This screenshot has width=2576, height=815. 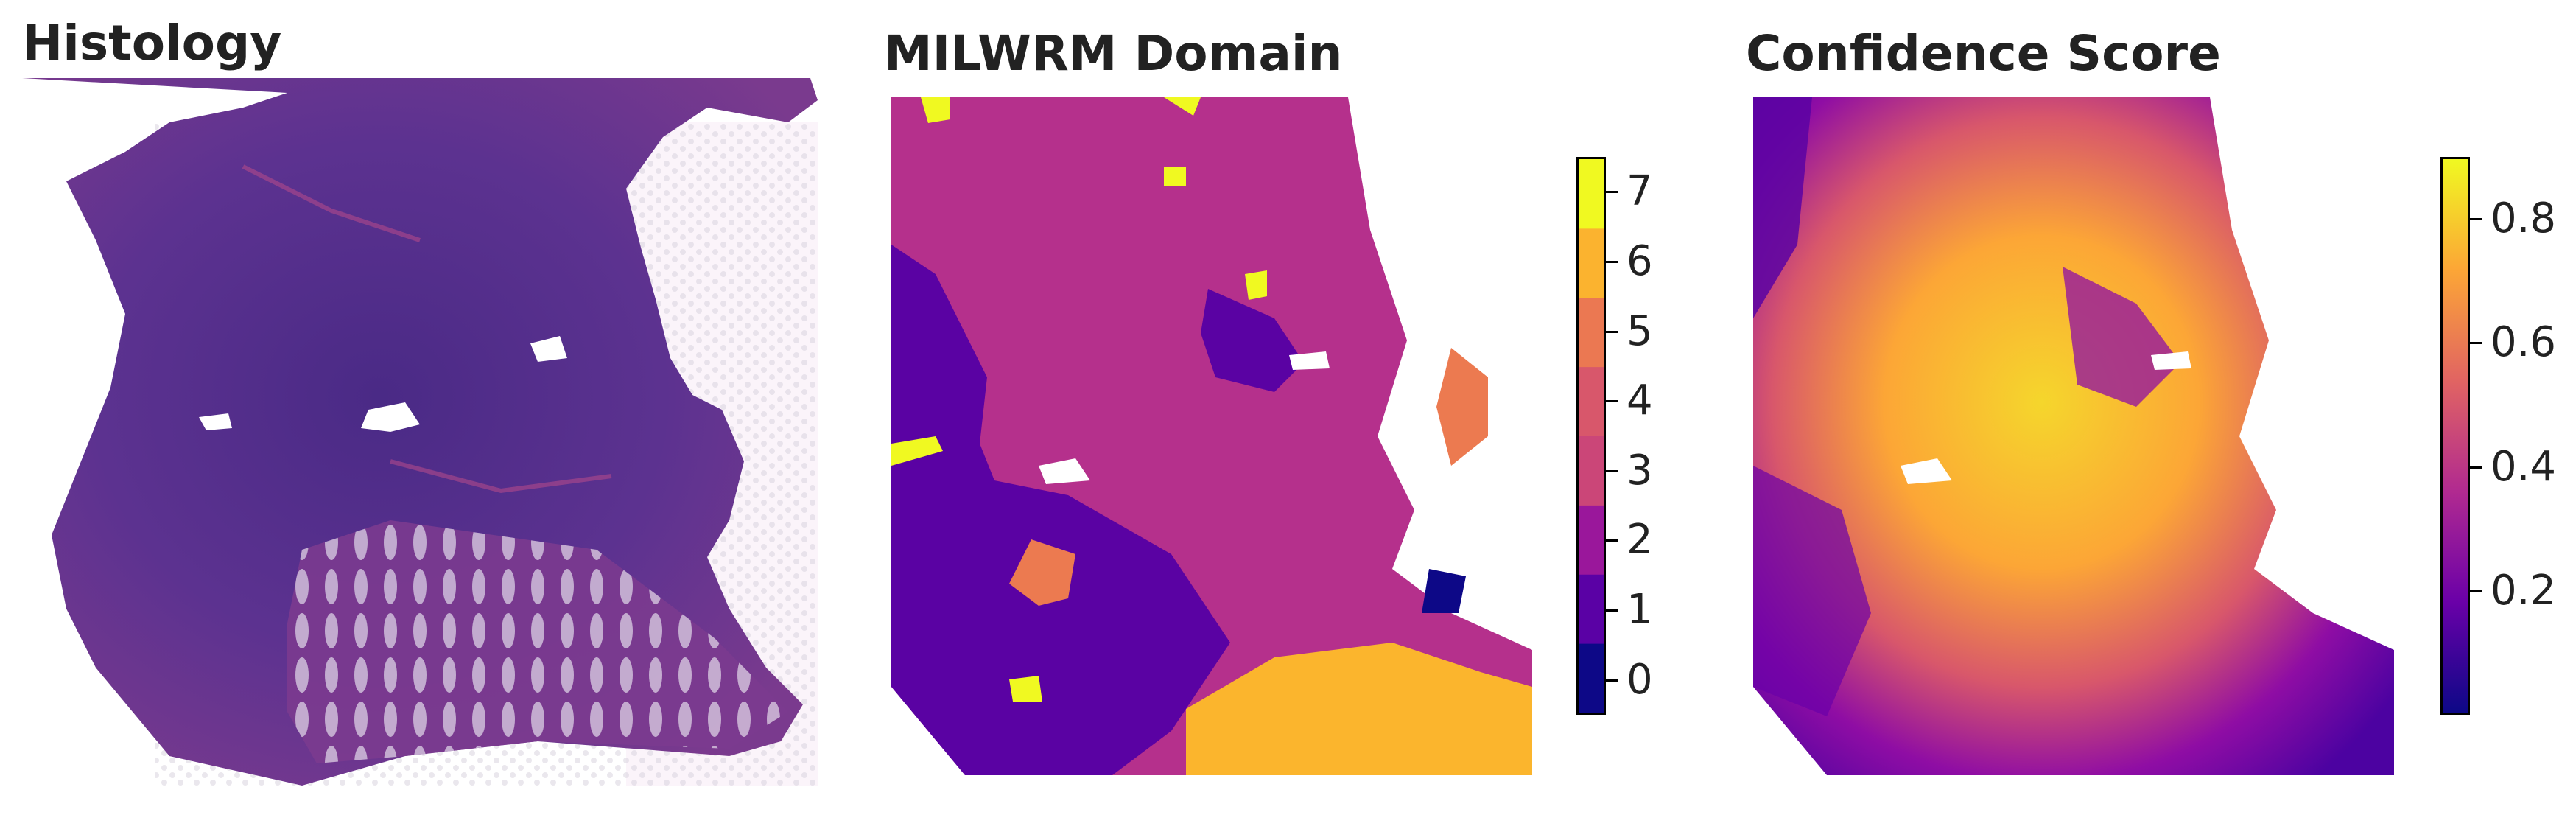 I want to click on confidence-title: Confidence Score, so click(x=1983, y=53).